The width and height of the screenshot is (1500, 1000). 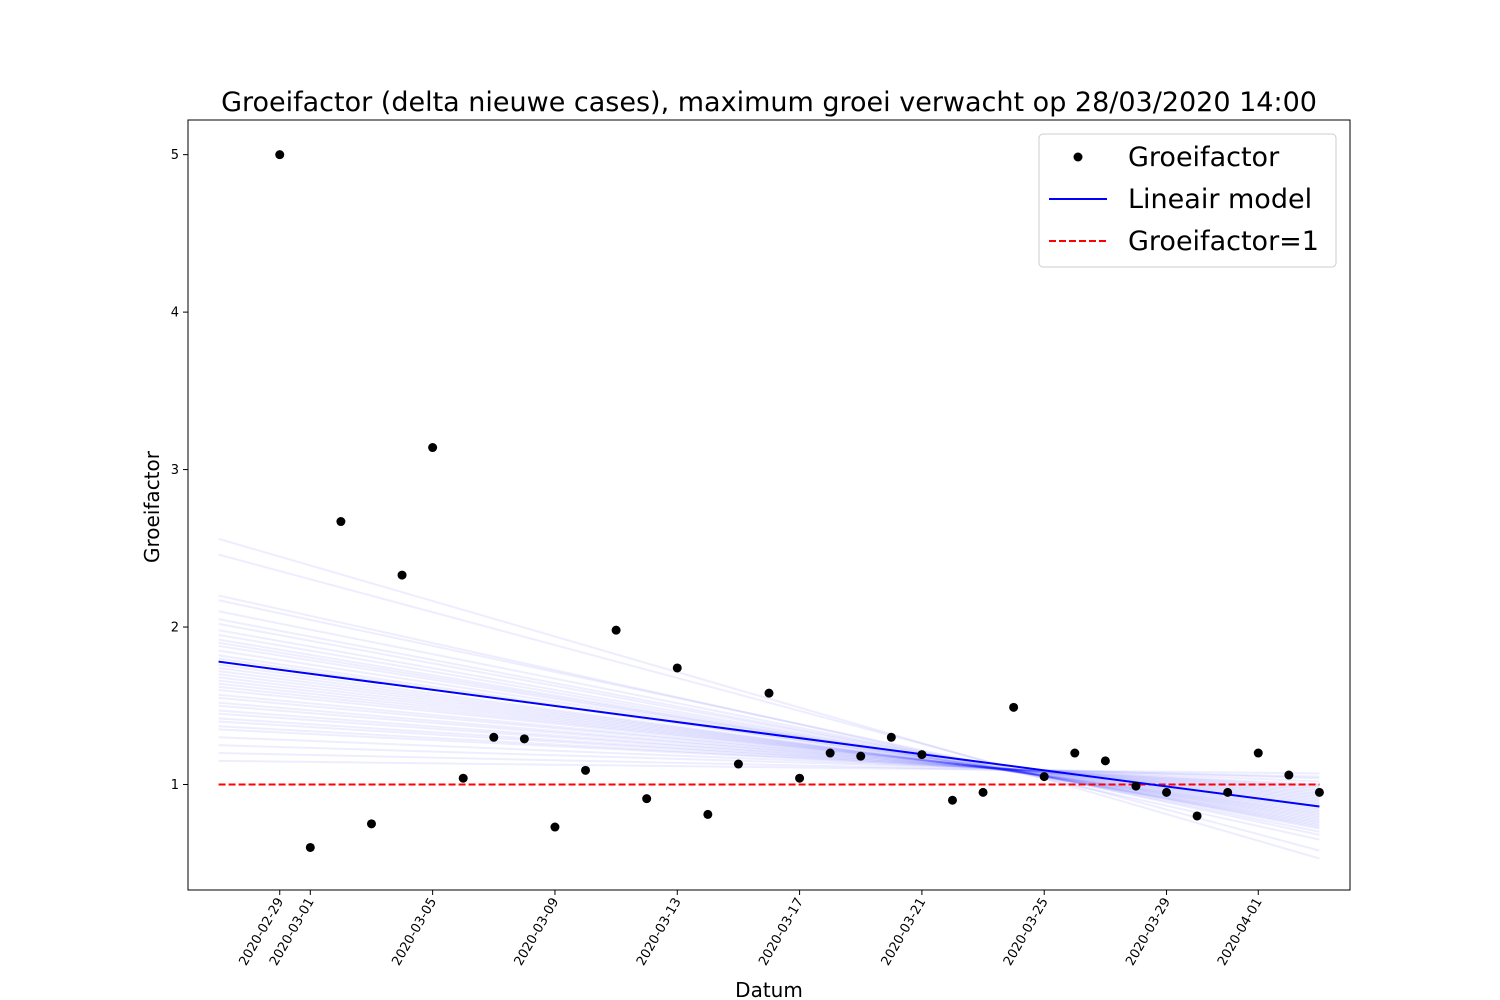 What do you see at coordinates (175, 155) in the screenshot?
I see `y-tick-label: 5` at bounding box center [175, 155].